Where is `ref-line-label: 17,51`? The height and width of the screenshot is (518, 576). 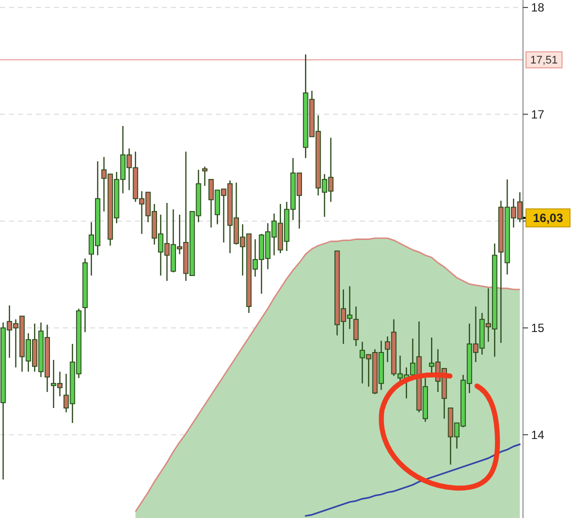 ref-line-label: 17,51 is located at coordinates (544, 60).